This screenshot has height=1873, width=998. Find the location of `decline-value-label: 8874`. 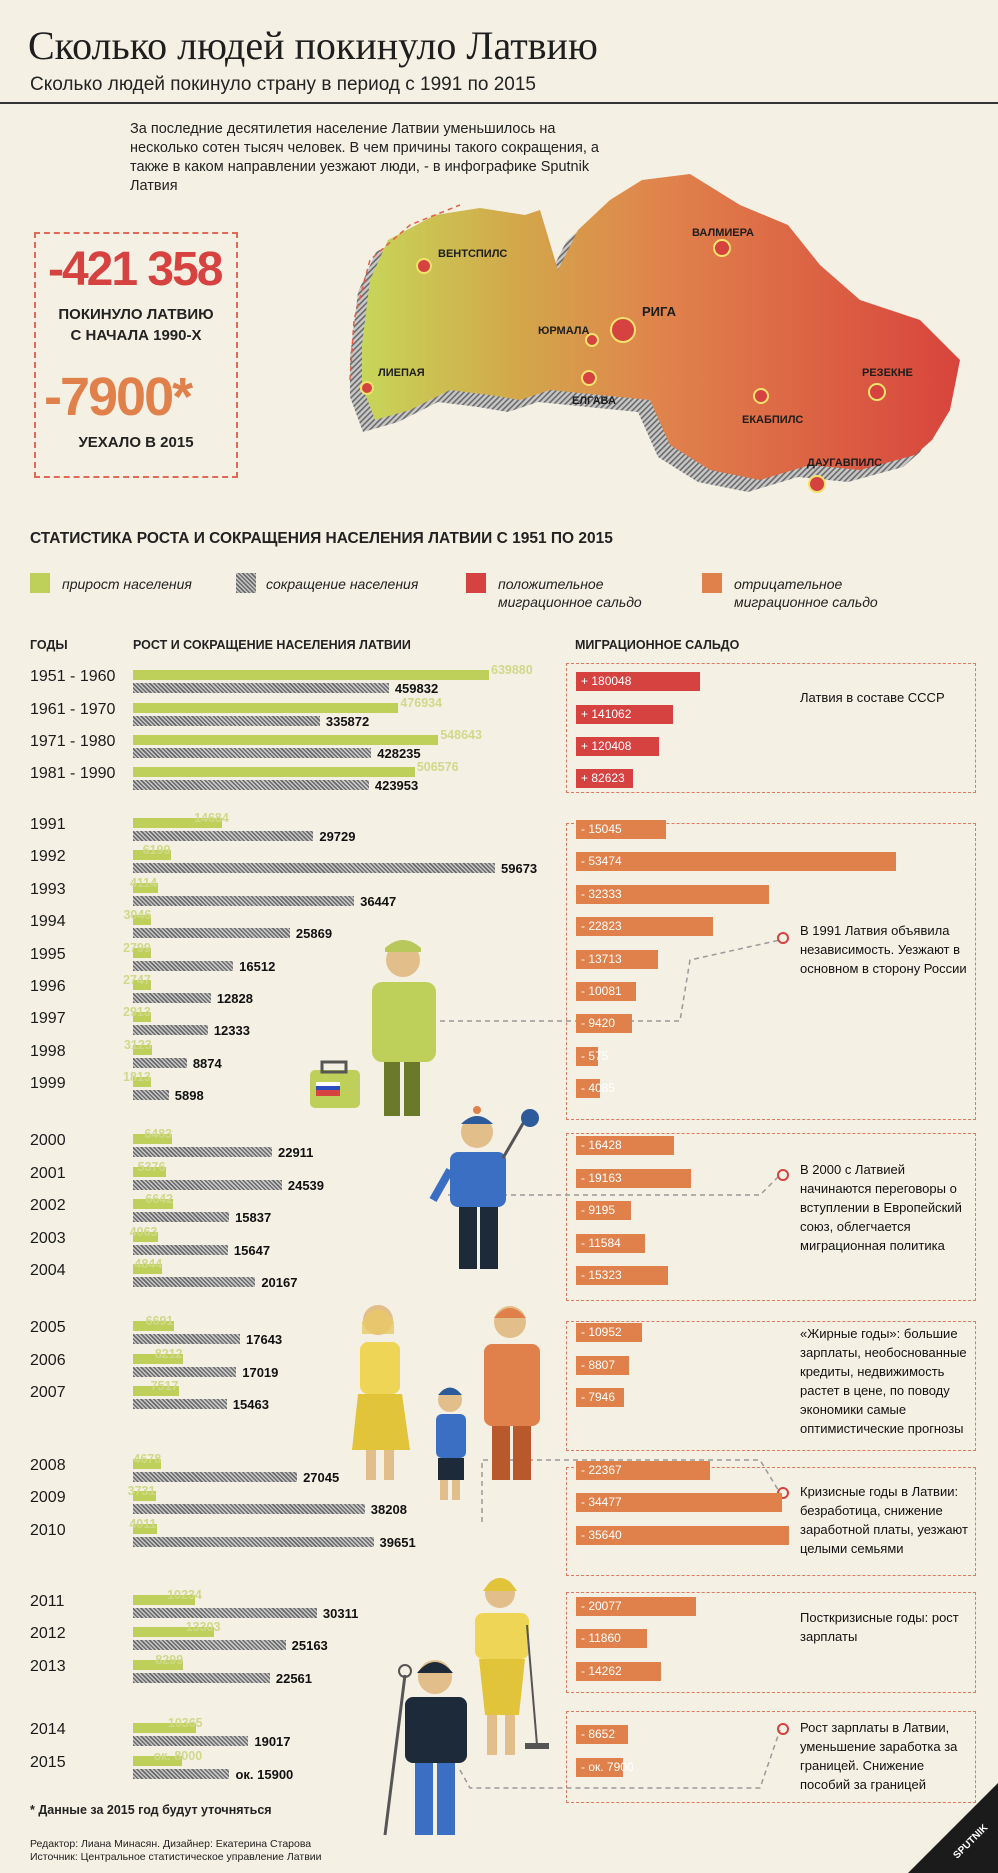

decline-value-label: 8874 is located at coordinates (207, 1063).